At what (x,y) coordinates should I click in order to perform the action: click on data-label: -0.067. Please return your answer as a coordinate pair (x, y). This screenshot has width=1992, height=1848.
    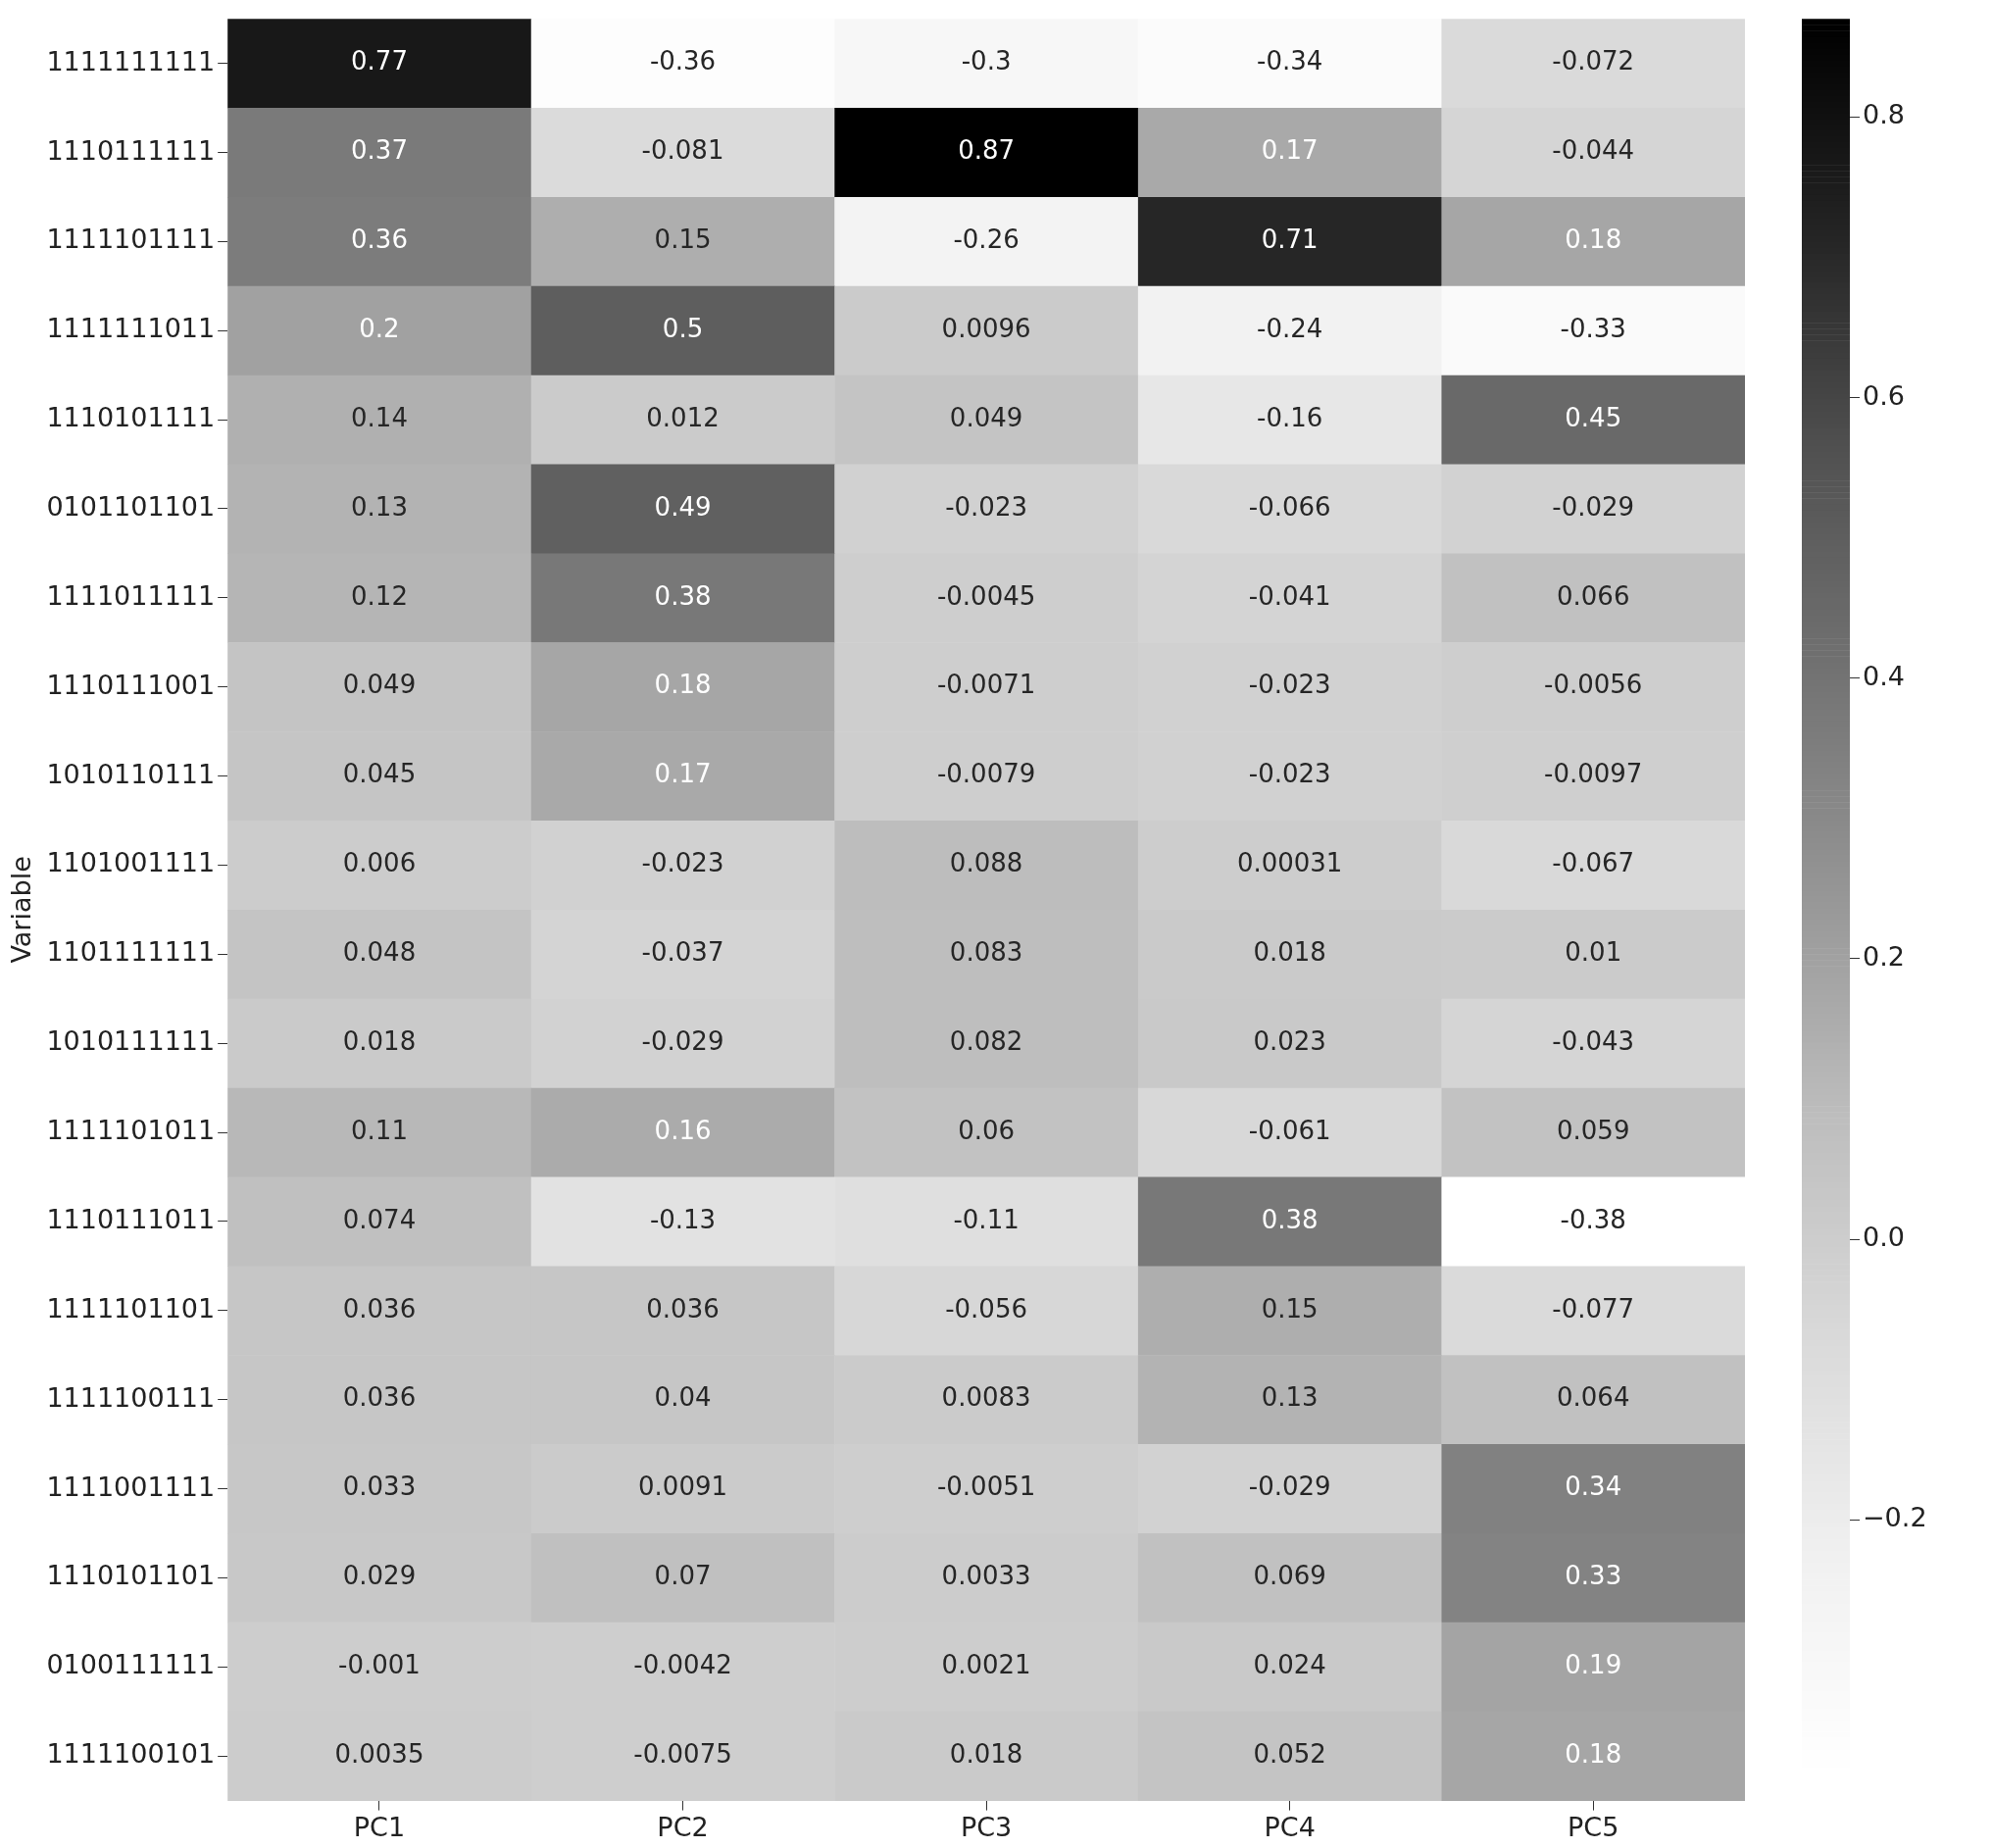
    Looking at the image, I should click on (1593, 863).